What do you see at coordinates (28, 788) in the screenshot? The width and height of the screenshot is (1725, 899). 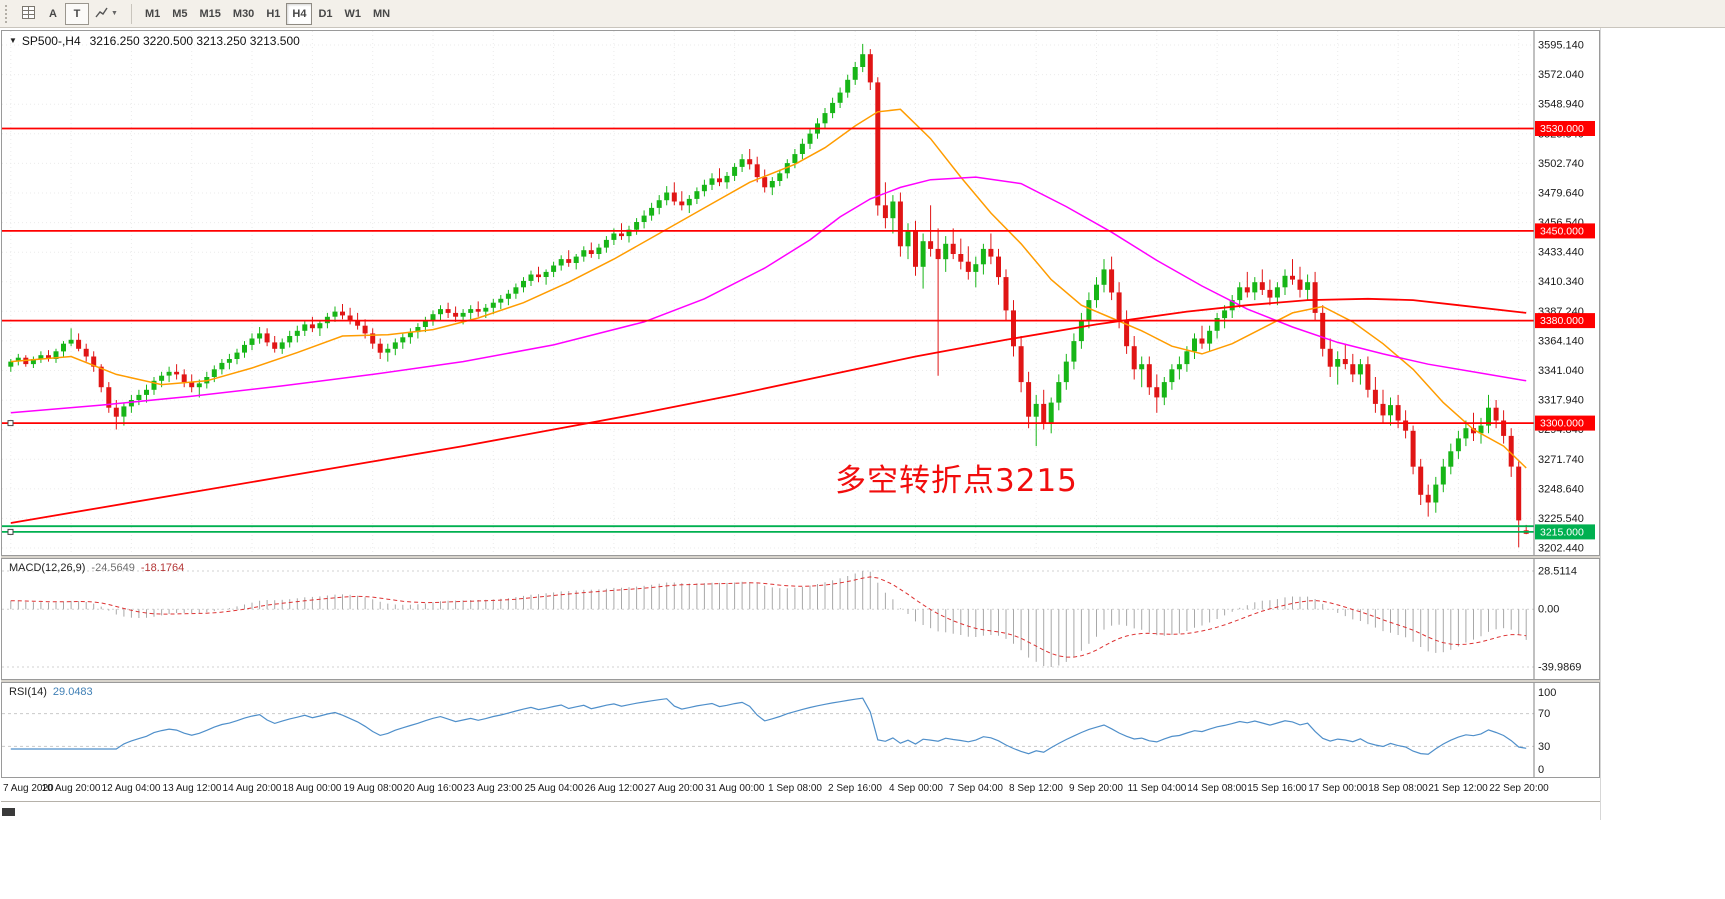 I see `time-axis-label: 7 Aug 2020` at bounding box center [28, 788].